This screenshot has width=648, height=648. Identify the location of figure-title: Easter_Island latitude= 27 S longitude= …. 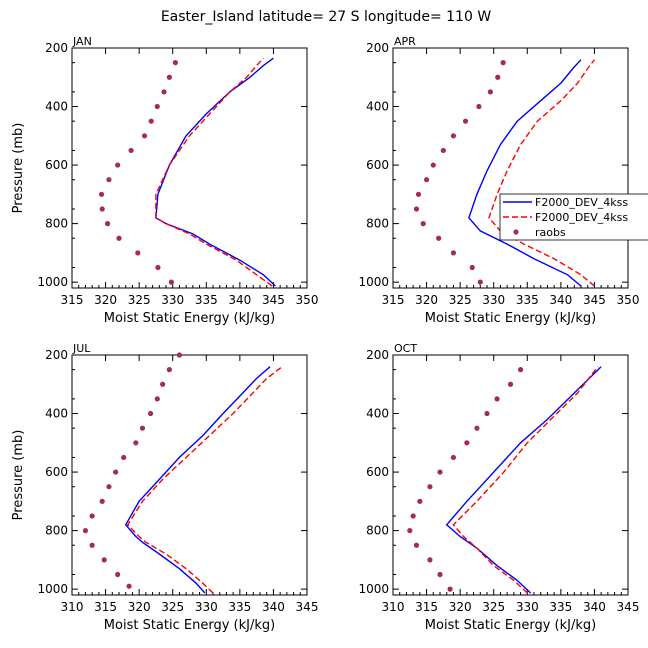
(326, 17).